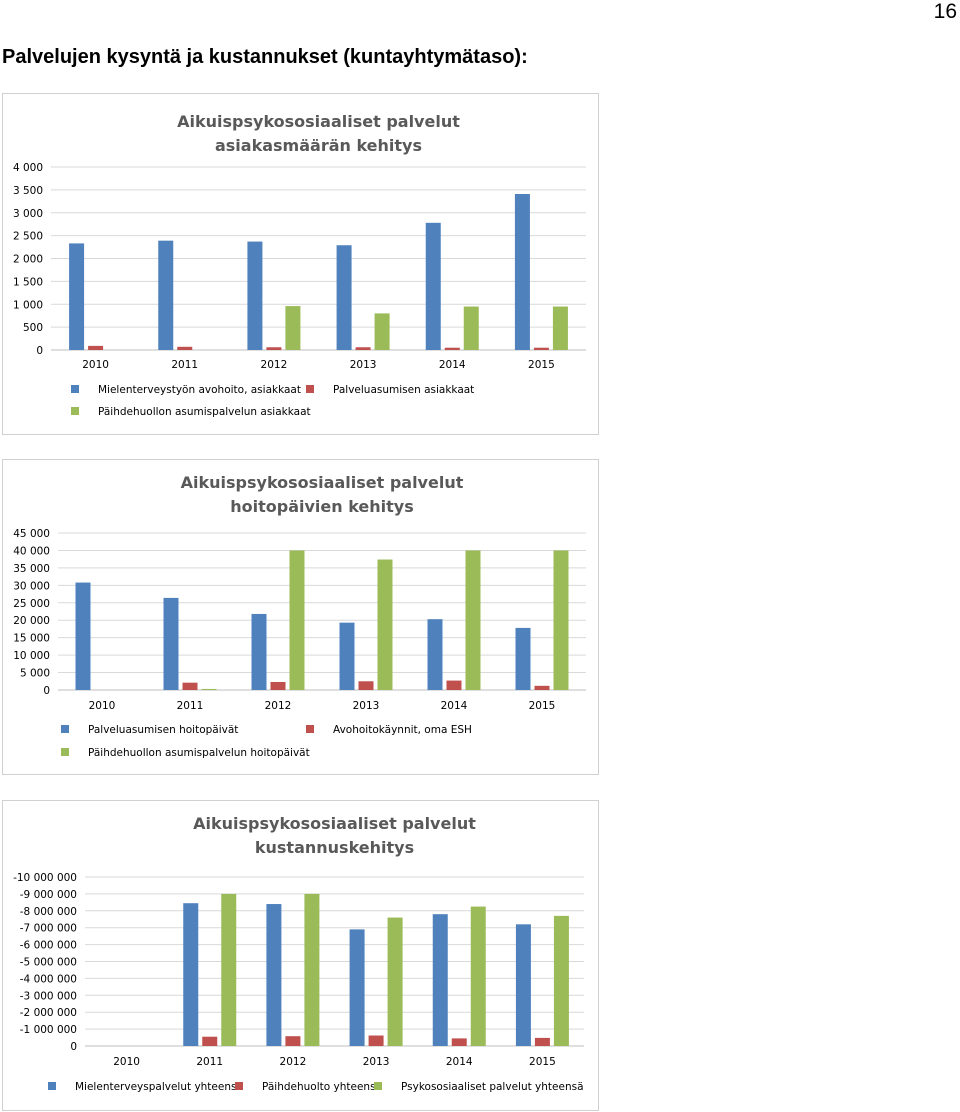 This screenshot has width=960, height=1112. Describe the element at coordinates (48, 1013) in the screenshot. I see `y-tick-label: -2 000 000` at that location.